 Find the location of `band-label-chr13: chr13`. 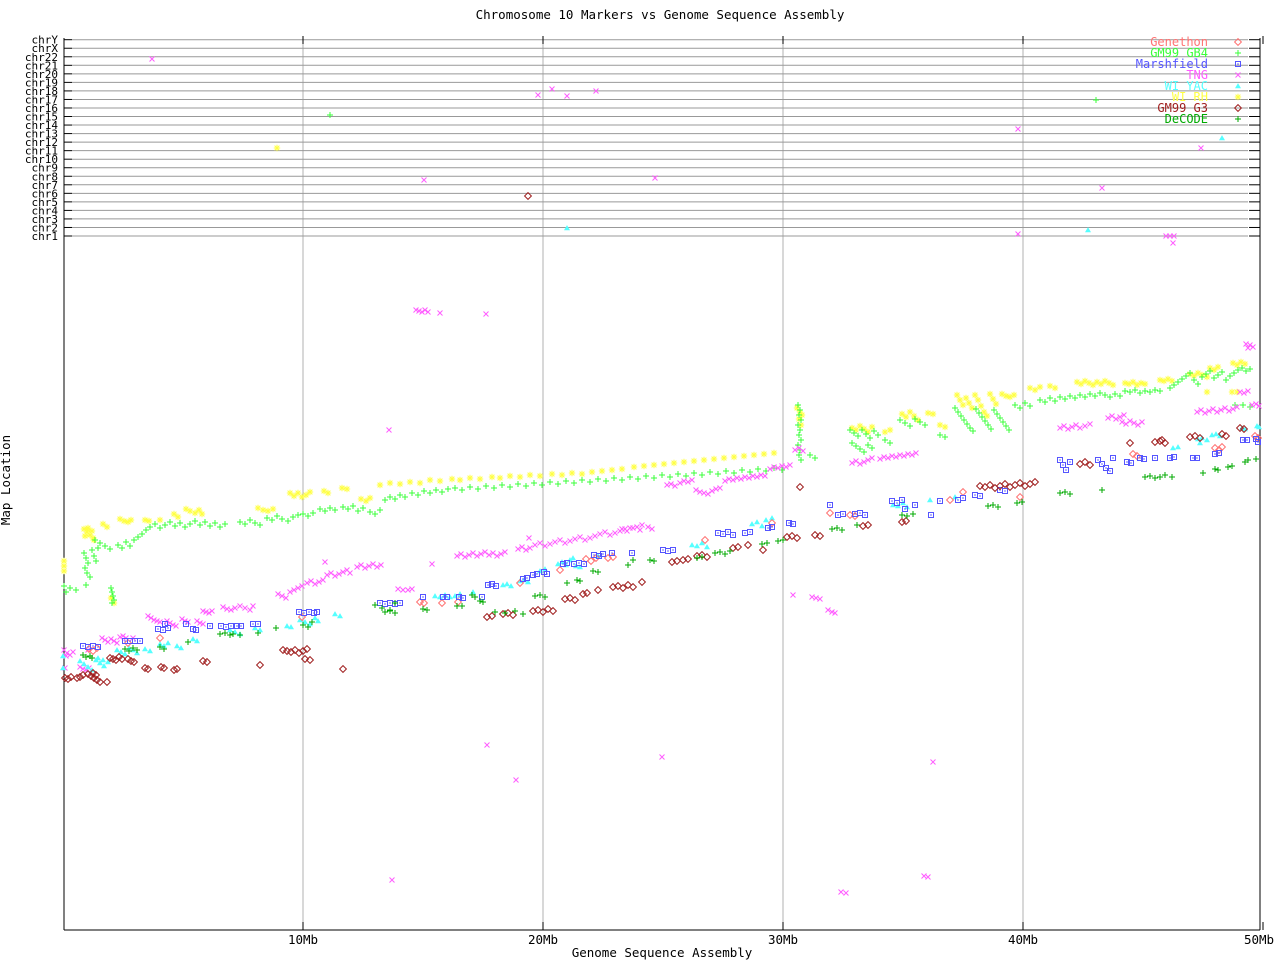

band-label-chr13: chr13 is located at coordinates (41, 134).